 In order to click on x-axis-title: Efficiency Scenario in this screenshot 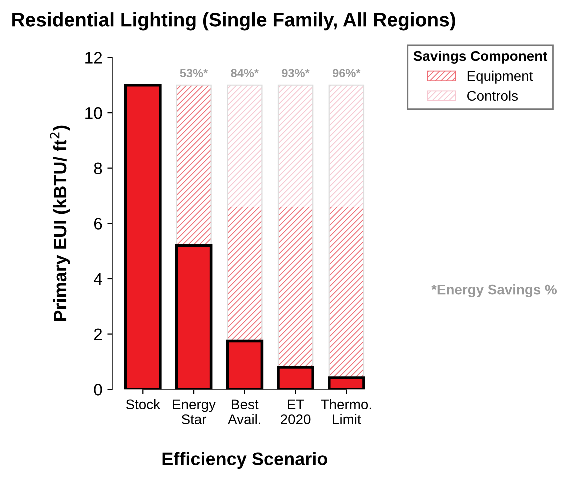, I will do `click(245, 461)`.